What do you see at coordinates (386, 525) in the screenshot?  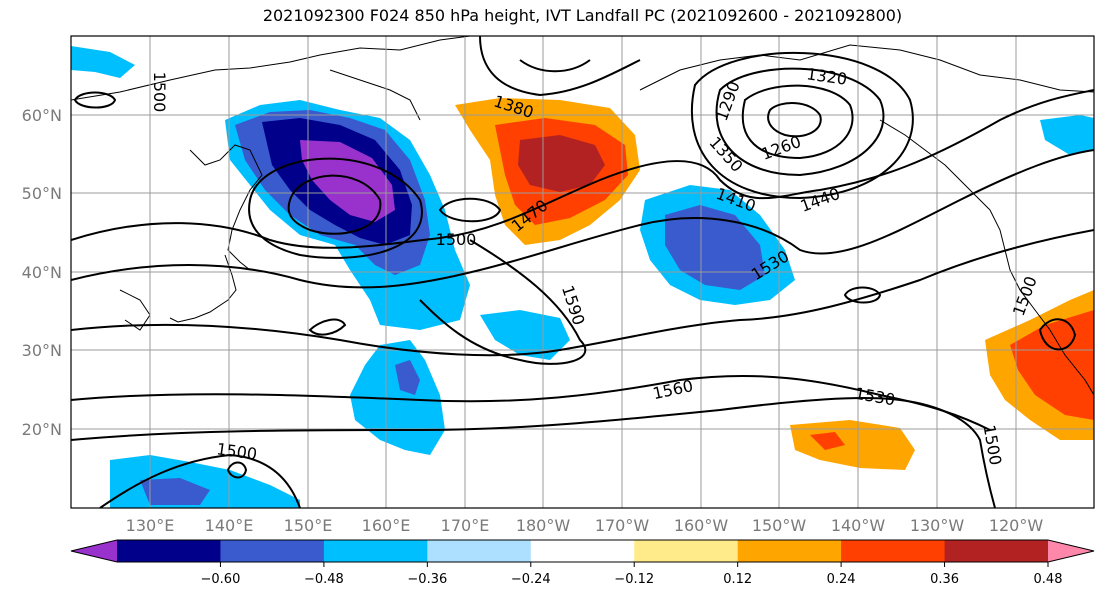 I see `lon-label: 160°E` at bounding box center [386, 525].